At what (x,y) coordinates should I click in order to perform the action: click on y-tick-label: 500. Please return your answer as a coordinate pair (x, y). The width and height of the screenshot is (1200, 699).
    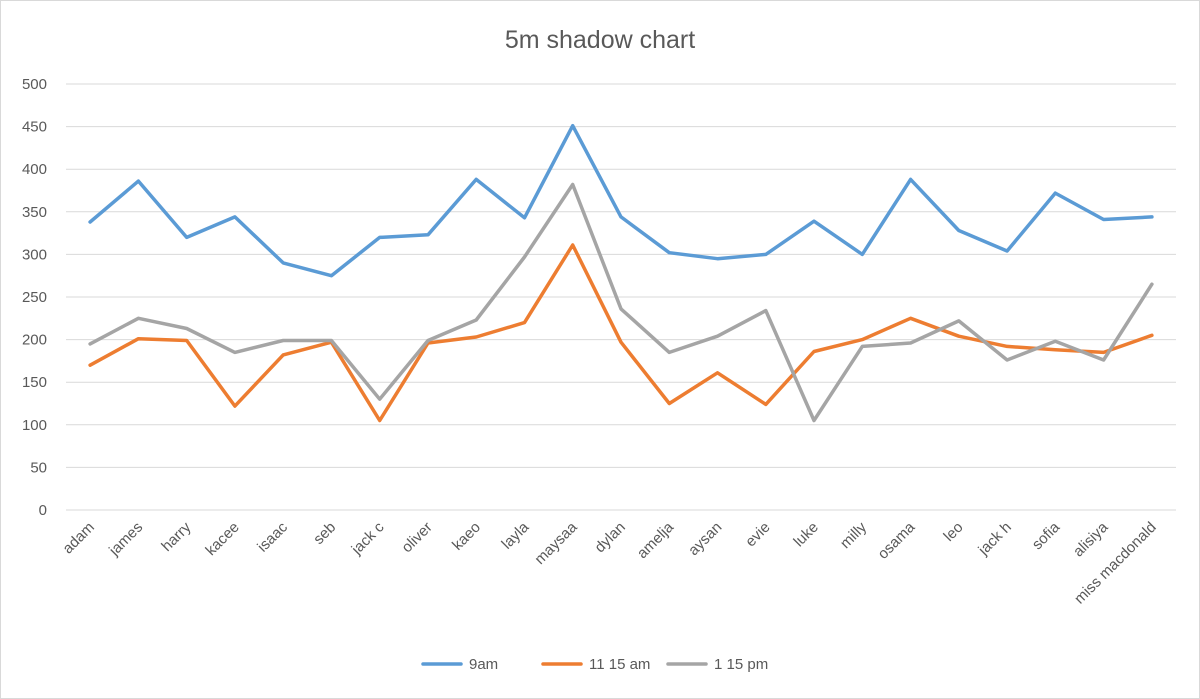
    Looking at the image, I should click on (34, 84).